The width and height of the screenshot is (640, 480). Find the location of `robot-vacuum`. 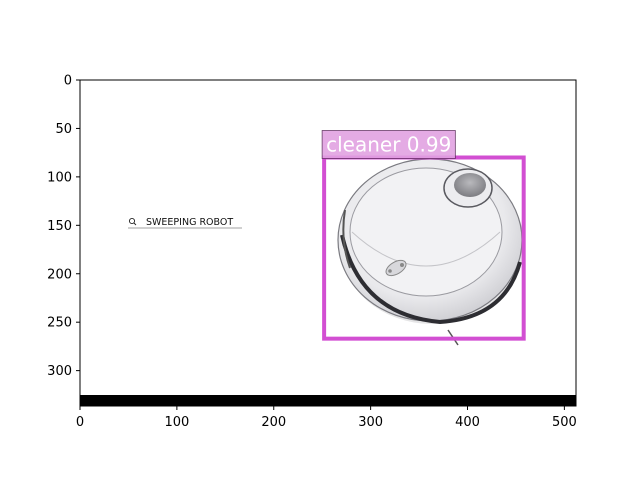

robot-vacuum is located at coordinates (430, 252).